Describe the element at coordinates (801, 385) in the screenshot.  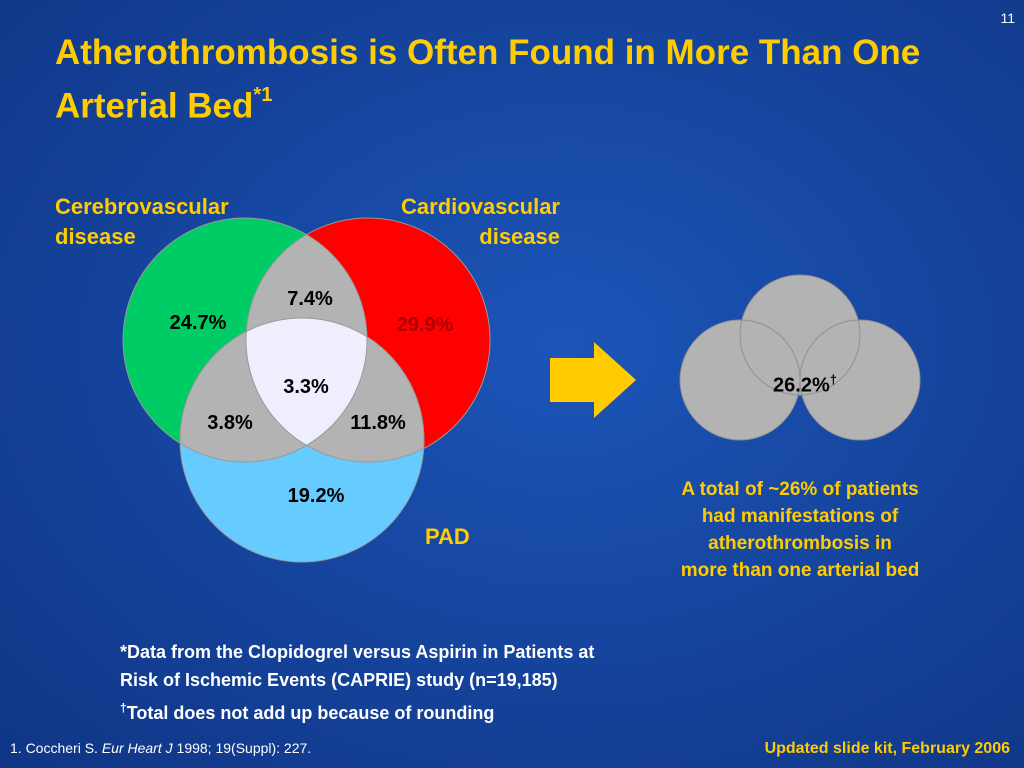
I see `summary-total-number: 26.2%` at that location.